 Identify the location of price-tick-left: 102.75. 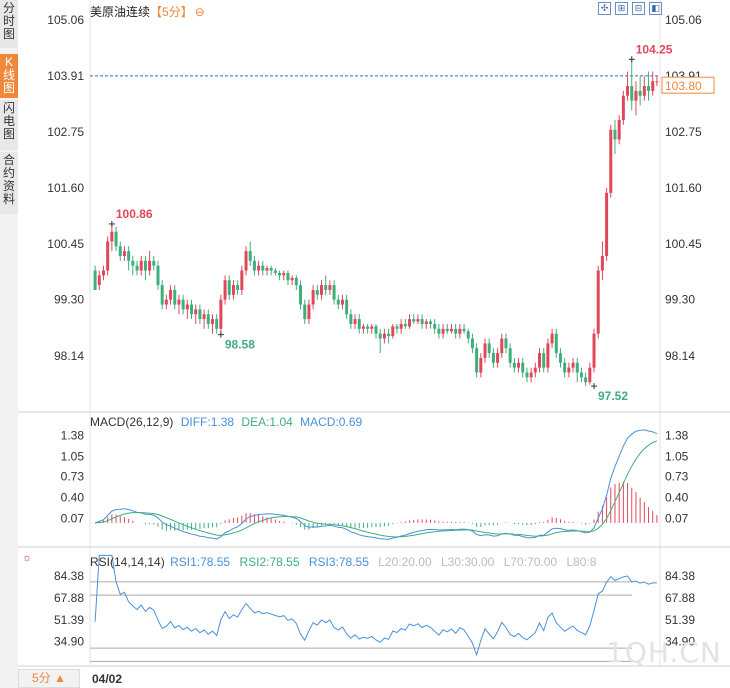
(65, 132).